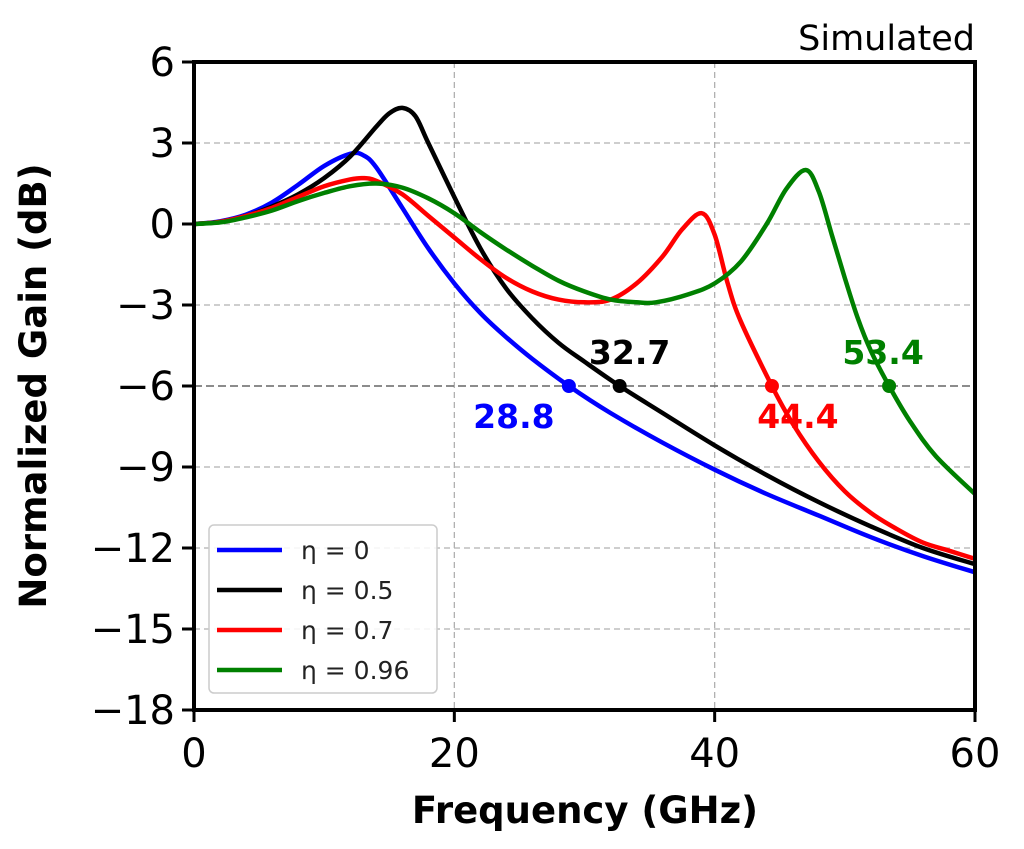 This screenshot has height=849, width=1024. Describe the element at coordinates (355, 670) in the screenshot. I see `legend-label: η = 0.96` at that location.